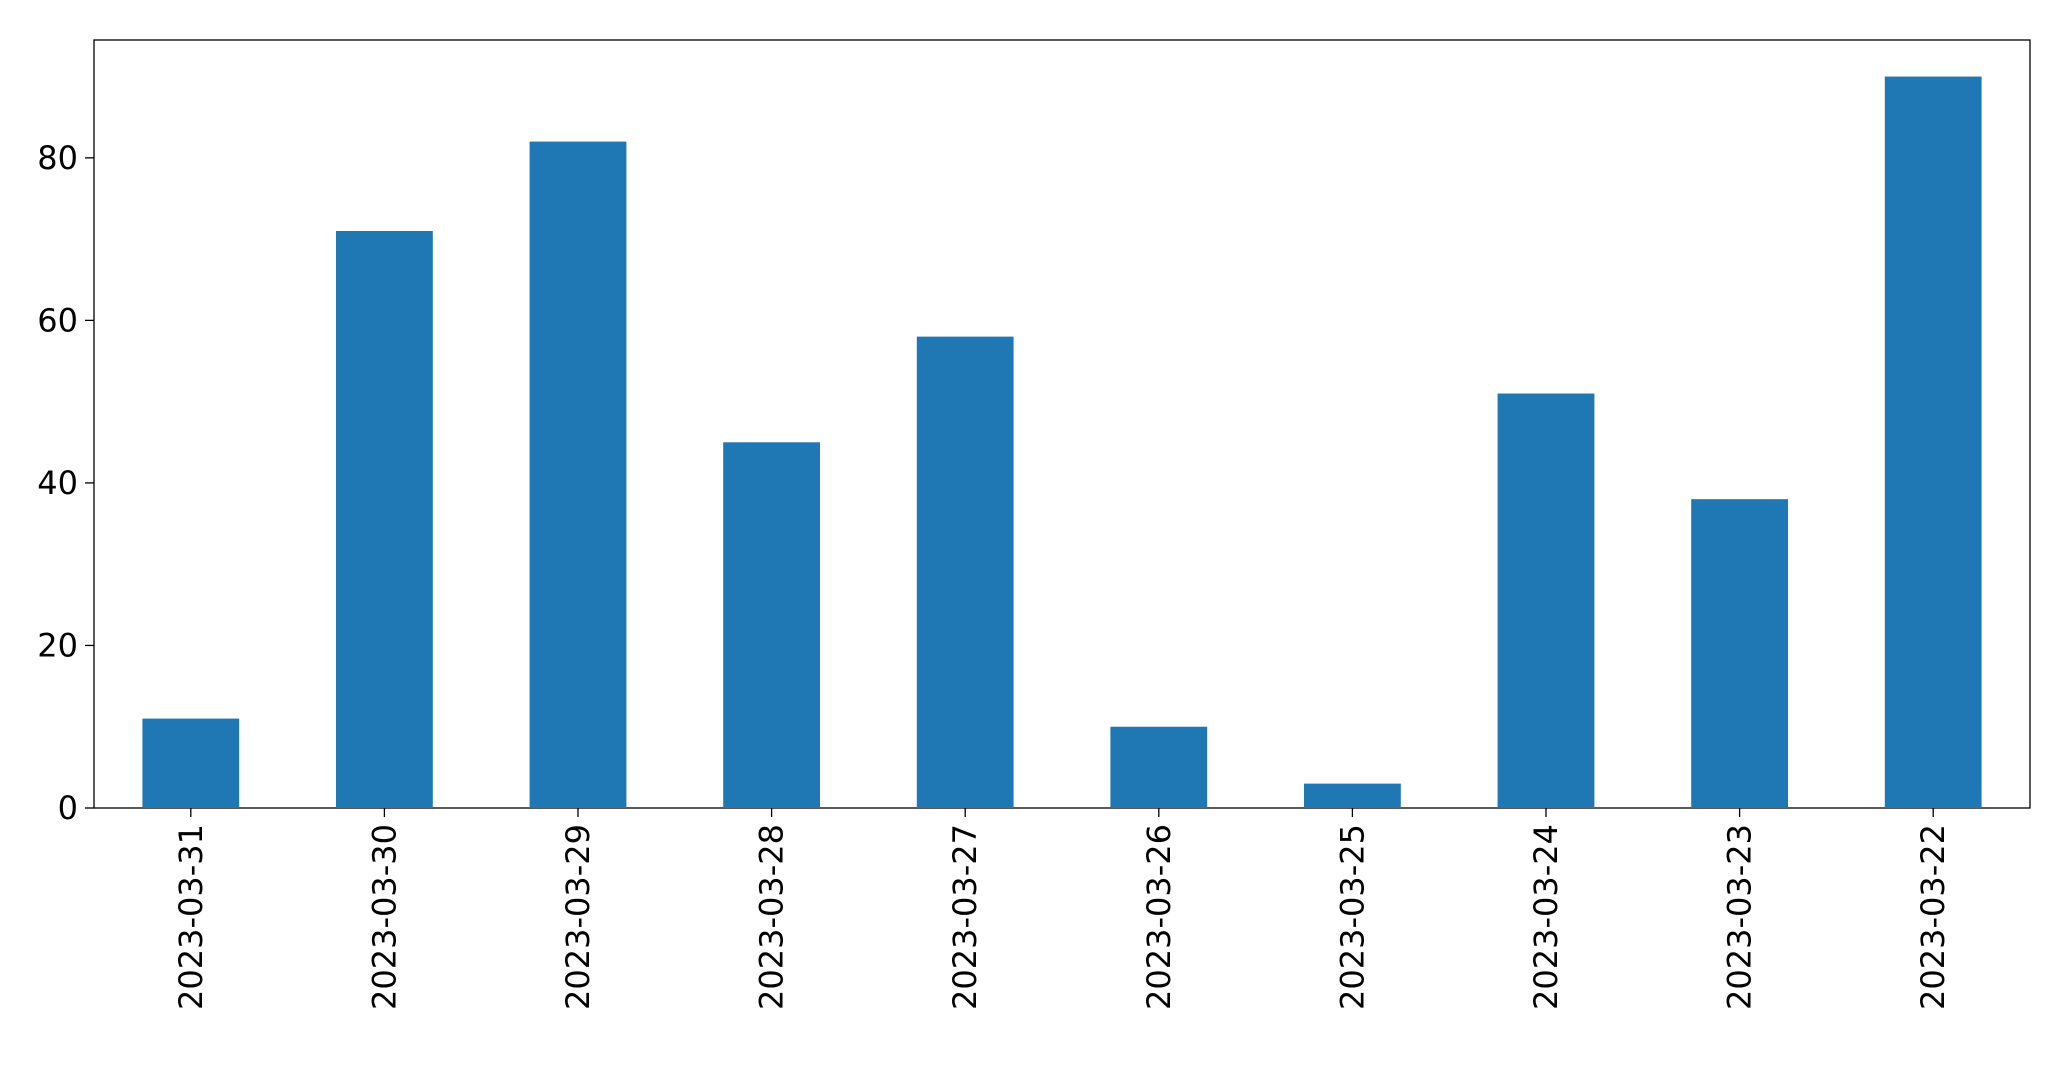 The width and height of the screenshot is (2071, 1065). I want to click on x-tick-label: 2023-03-23, so click(1740, 917).